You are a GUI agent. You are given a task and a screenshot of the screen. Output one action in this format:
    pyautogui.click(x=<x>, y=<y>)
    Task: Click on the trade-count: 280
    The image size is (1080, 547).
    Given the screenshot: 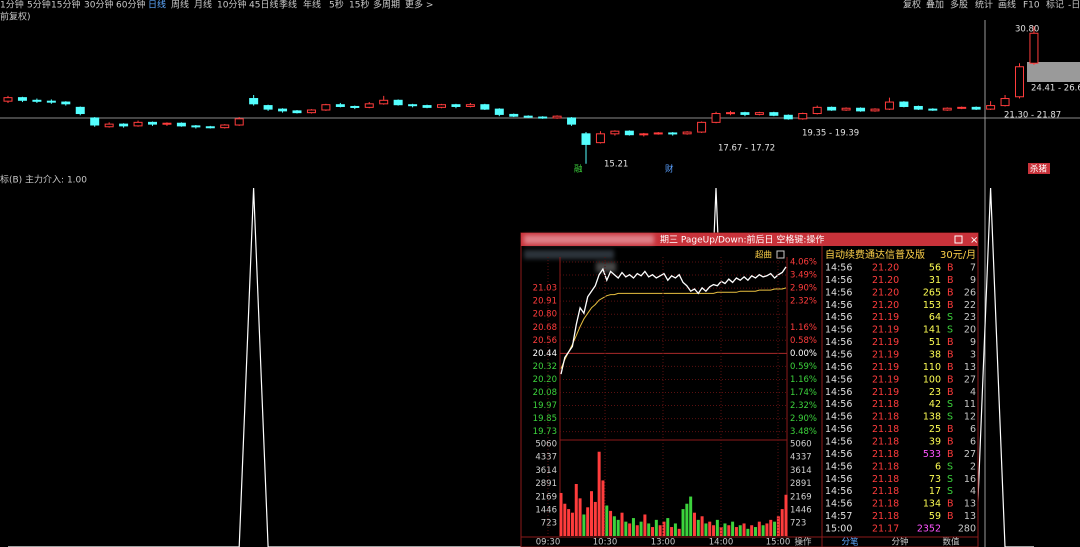 What is the action you would take?
    pyautogui.click(x=967, y=529)
    